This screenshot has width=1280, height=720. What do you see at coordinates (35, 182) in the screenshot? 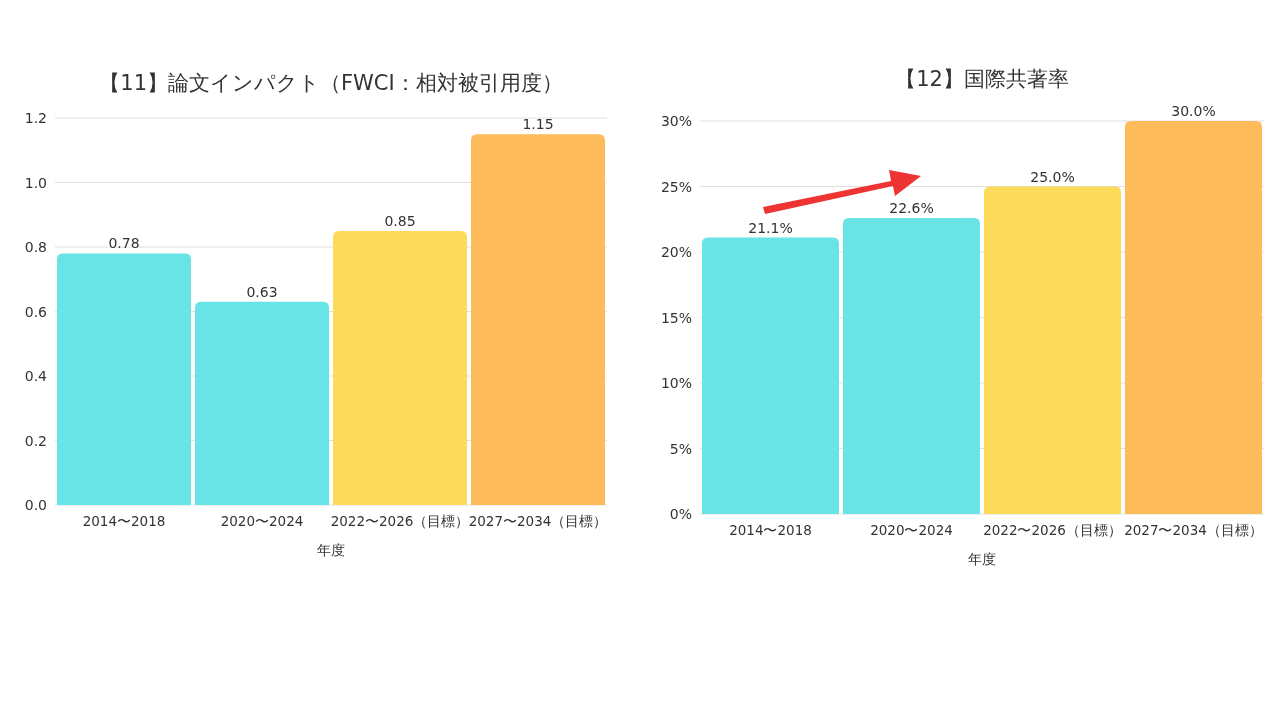
I see `y-tick-label: 1.0` at bounding box center [35, 182].